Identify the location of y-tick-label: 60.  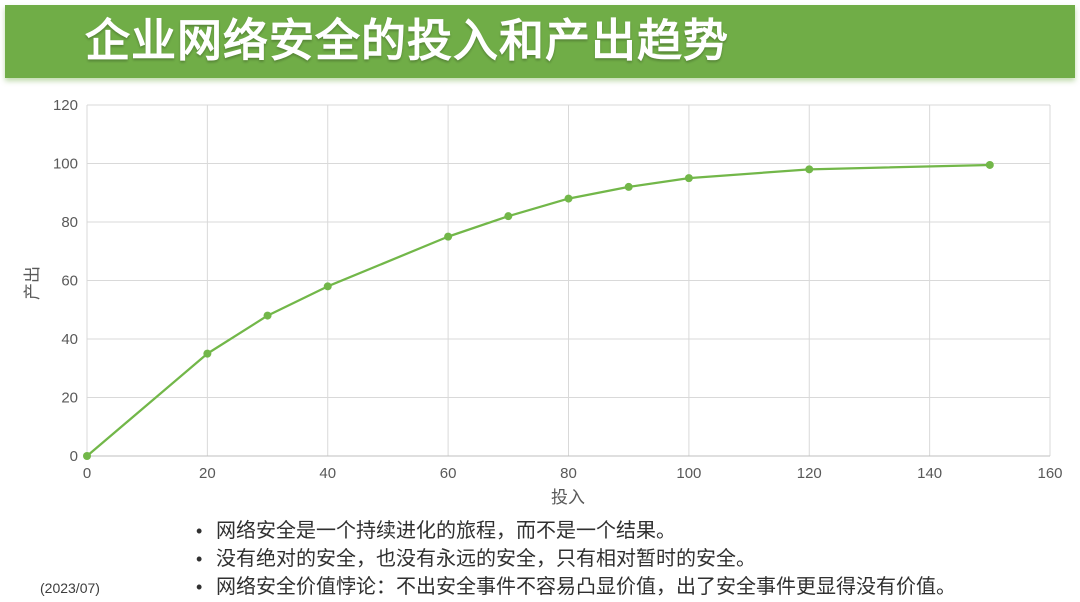
(69, 281).